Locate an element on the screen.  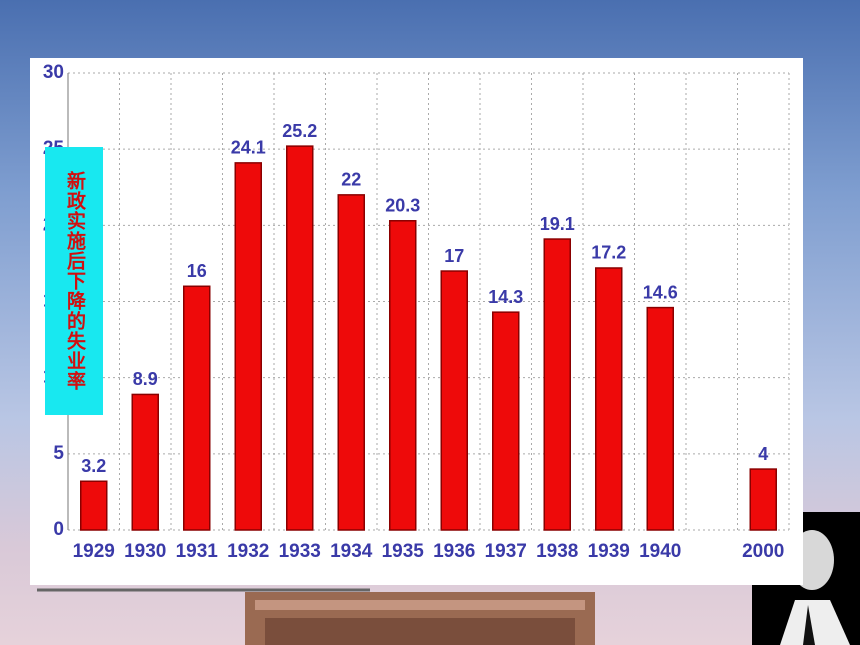
data-label: 3.2 is located at coordinates (93, 466).